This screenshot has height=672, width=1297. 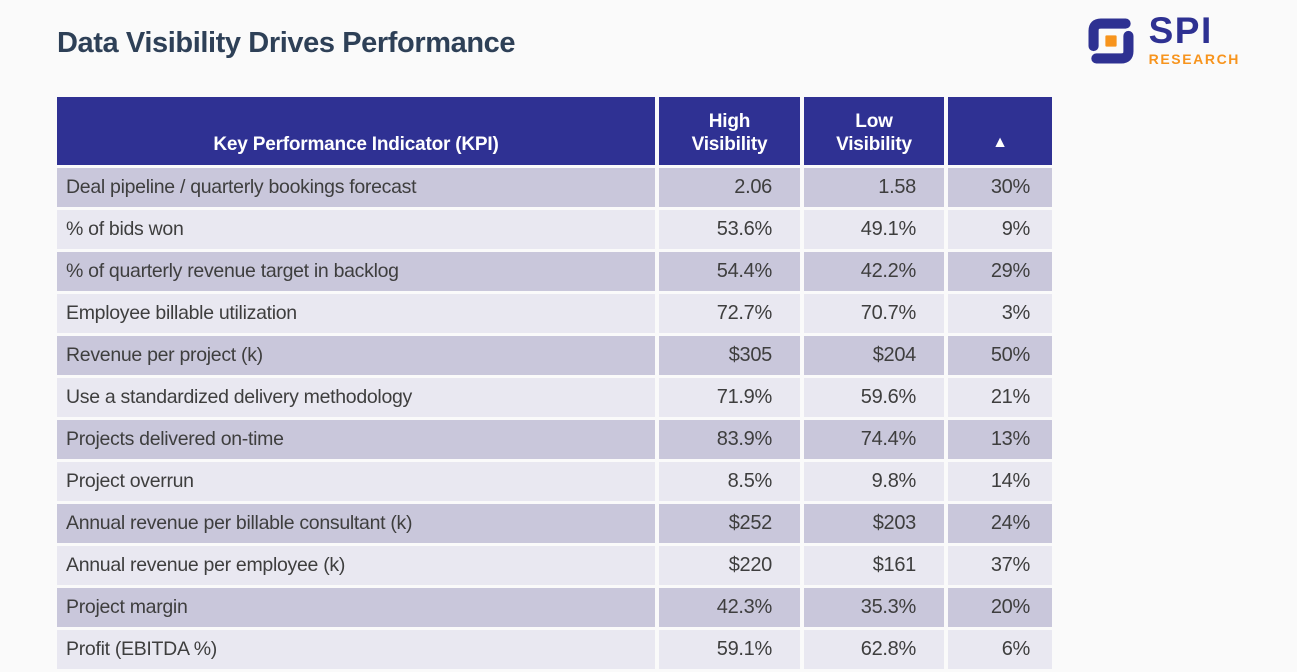 I want to click on table-row: Project margin 42.3% 35.3% 20%, so click(x=554, y=609).